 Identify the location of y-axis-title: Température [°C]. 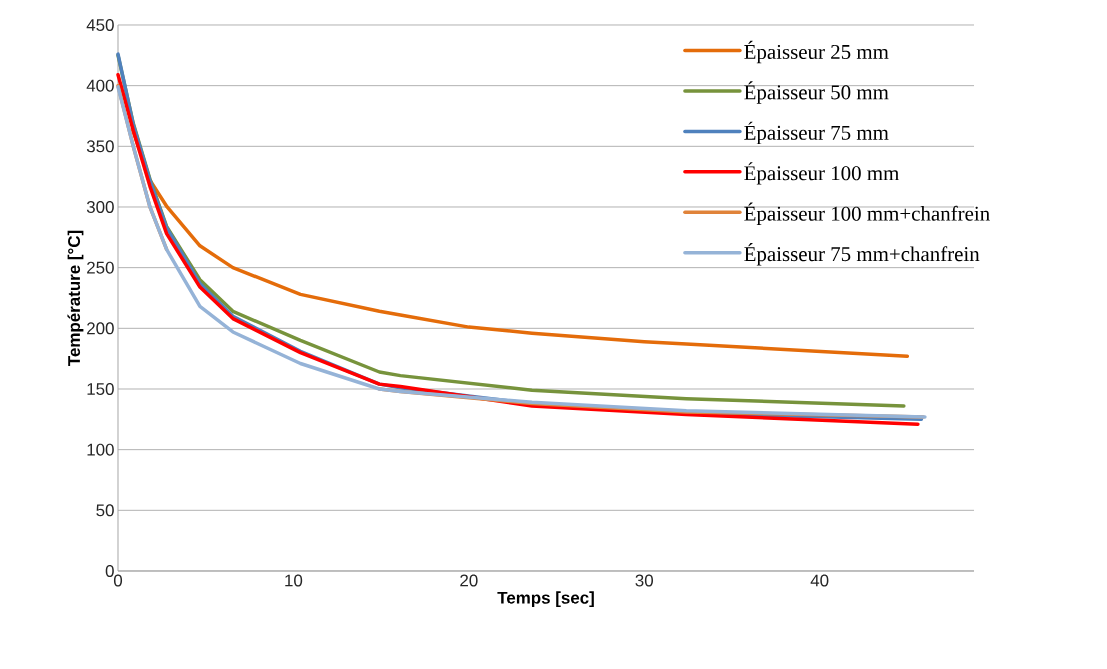
(75, 298).